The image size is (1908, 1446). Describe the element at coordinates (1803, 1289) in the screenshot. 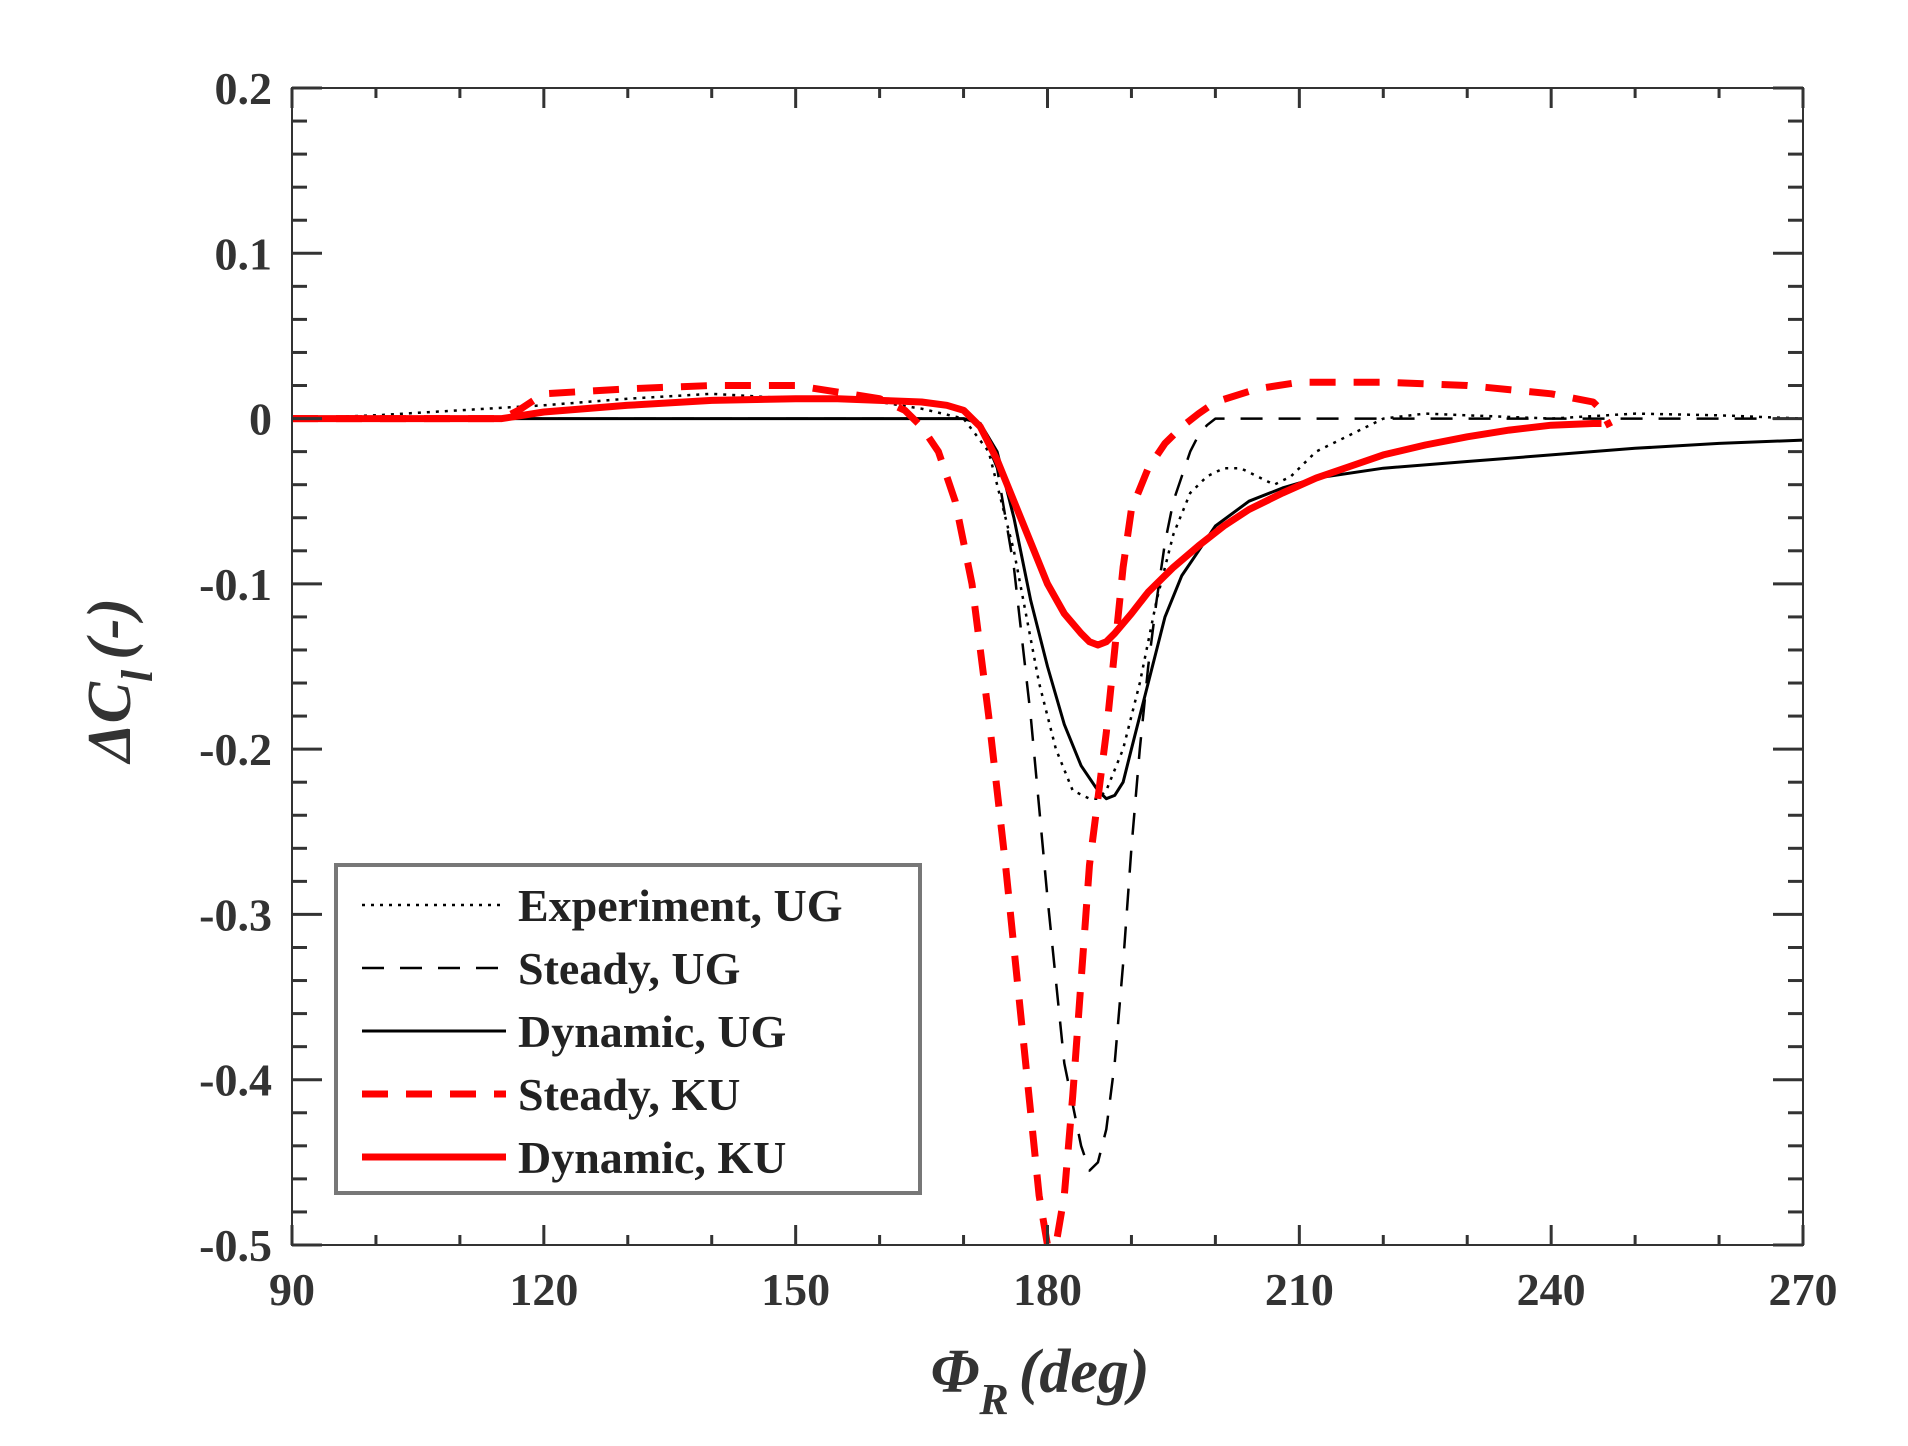

I see `x-tick-label-270: 270` at that location.